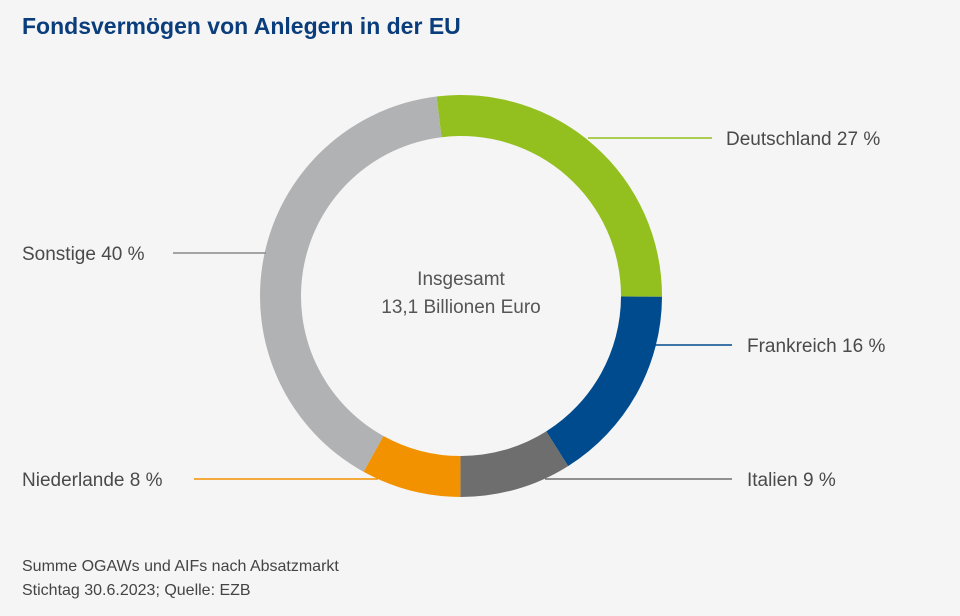 This screenshot has height=616, width=960. Describe the element at coordinates (803, 139) in the screenshot. I see `label-deutschland: Deutschland 27 %` at that location.